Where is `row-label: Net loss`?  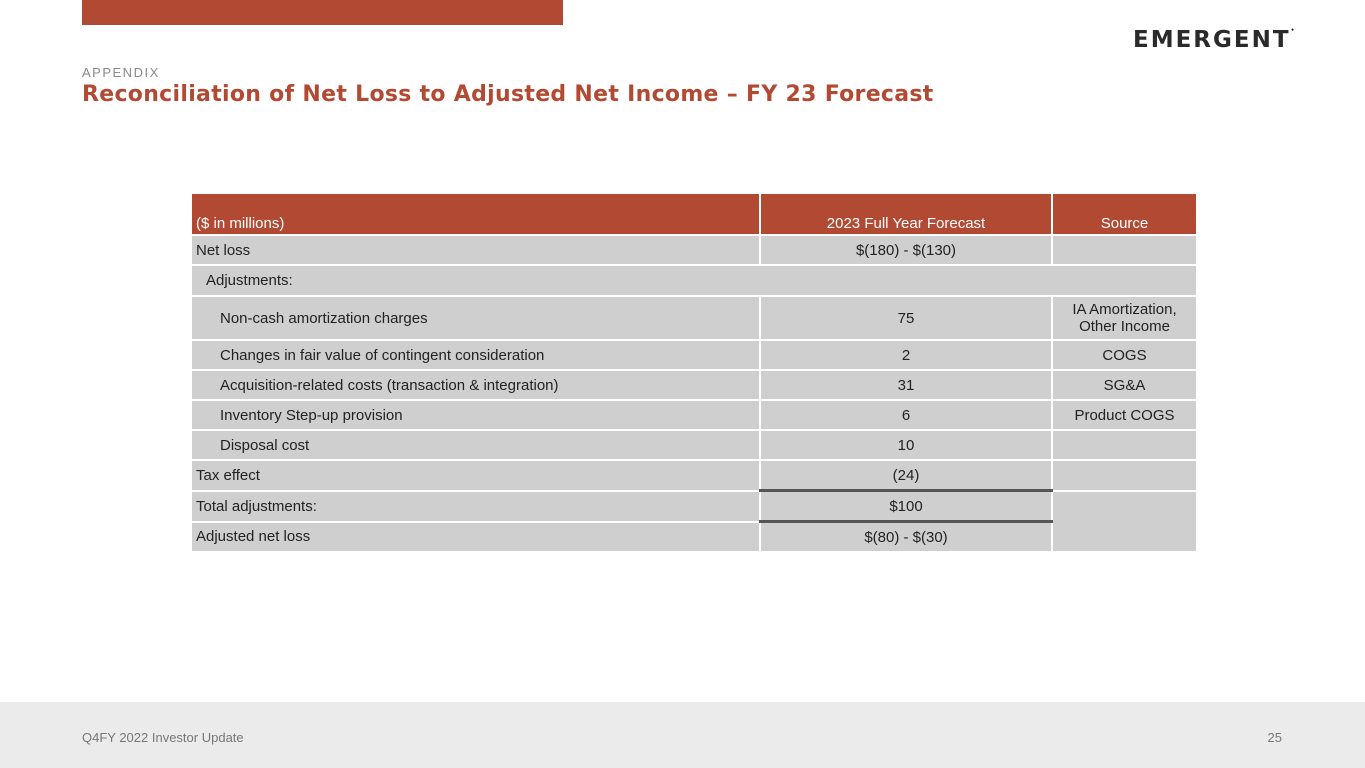
row-label: Net loss is located at coordinates (475, 250).